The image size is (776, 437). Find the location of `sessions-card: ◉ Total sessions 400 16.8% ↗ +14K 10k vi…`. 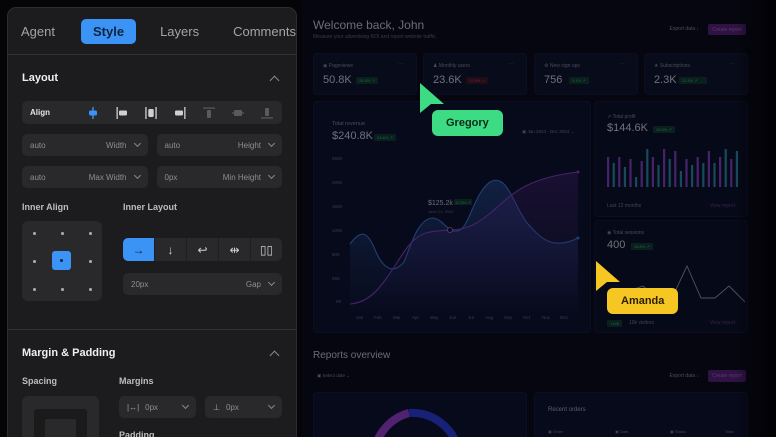

sessions-card: ◉ Total sessions 400 16.8% ↗ +14K 10k vi… is located at coordinates (671, 276).